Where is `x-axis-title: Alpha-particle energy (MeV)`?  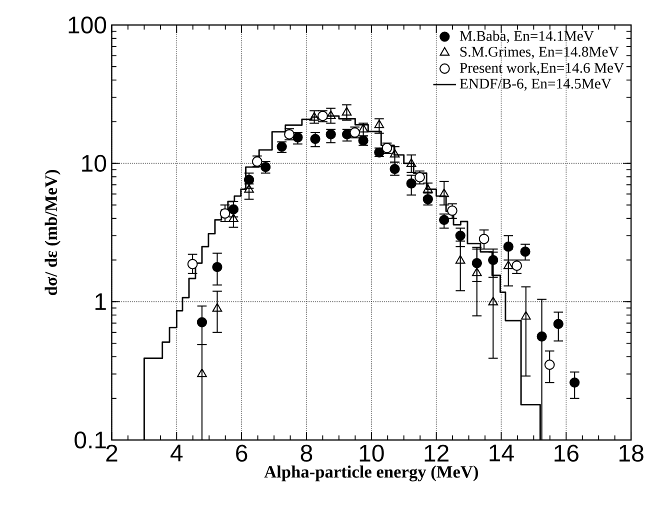
x-axis-title: Alpha-particle energy (MeV) is located at coordinates (371, 474).